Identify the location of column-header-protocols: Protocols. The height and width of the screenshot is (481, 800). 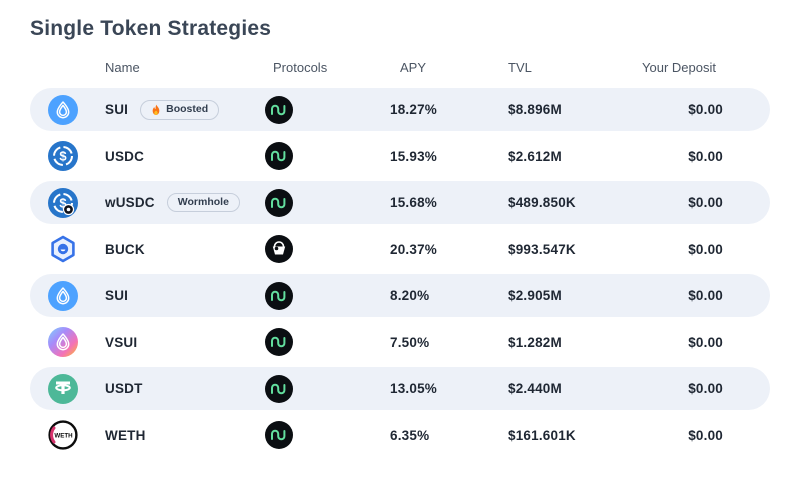
(300, 67).